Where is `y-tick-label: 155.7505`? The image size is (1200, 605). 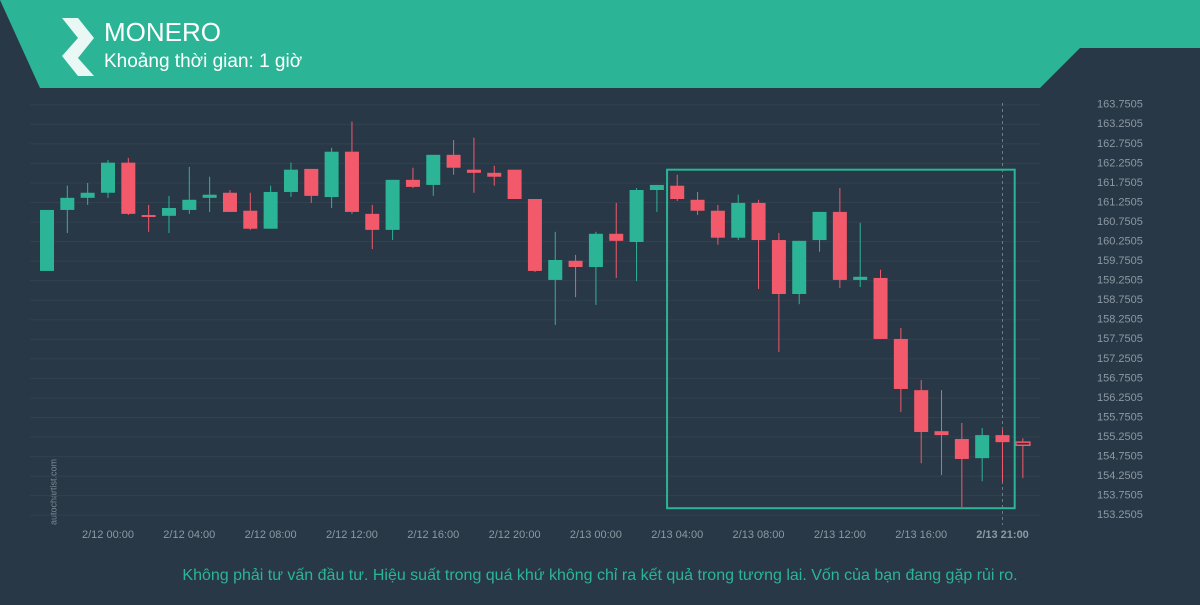
y-tick-label: 155.7505 is located at coordinates (1120, 417).